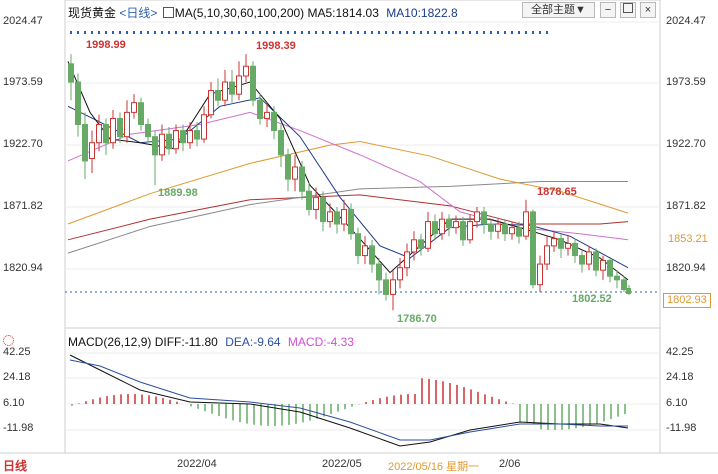 This screenshot has height=474, width=718. Describe the element at coordinates (680, 377) in the screenshot. I see `macd-y-right-1: 24.18` at that location.